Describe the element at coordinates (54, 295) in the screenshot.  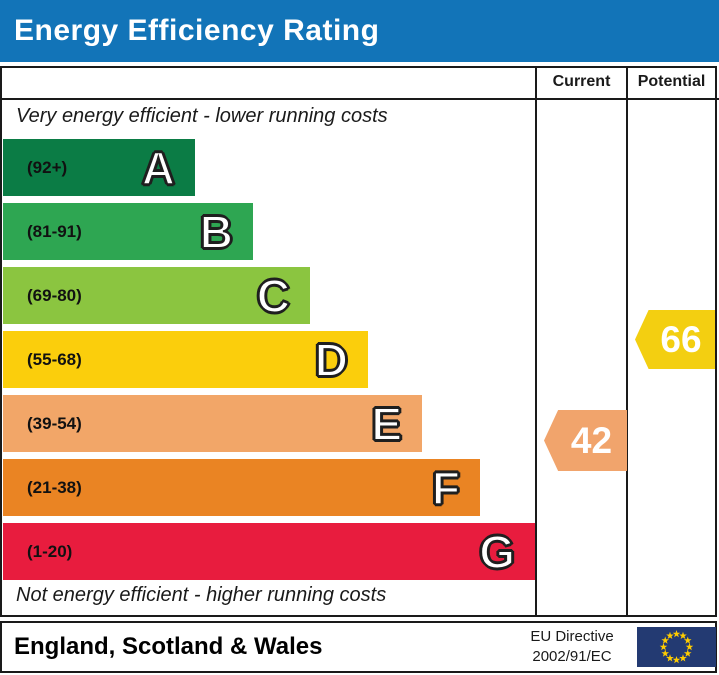
I see `band-range-label: (69-80)` at that location.